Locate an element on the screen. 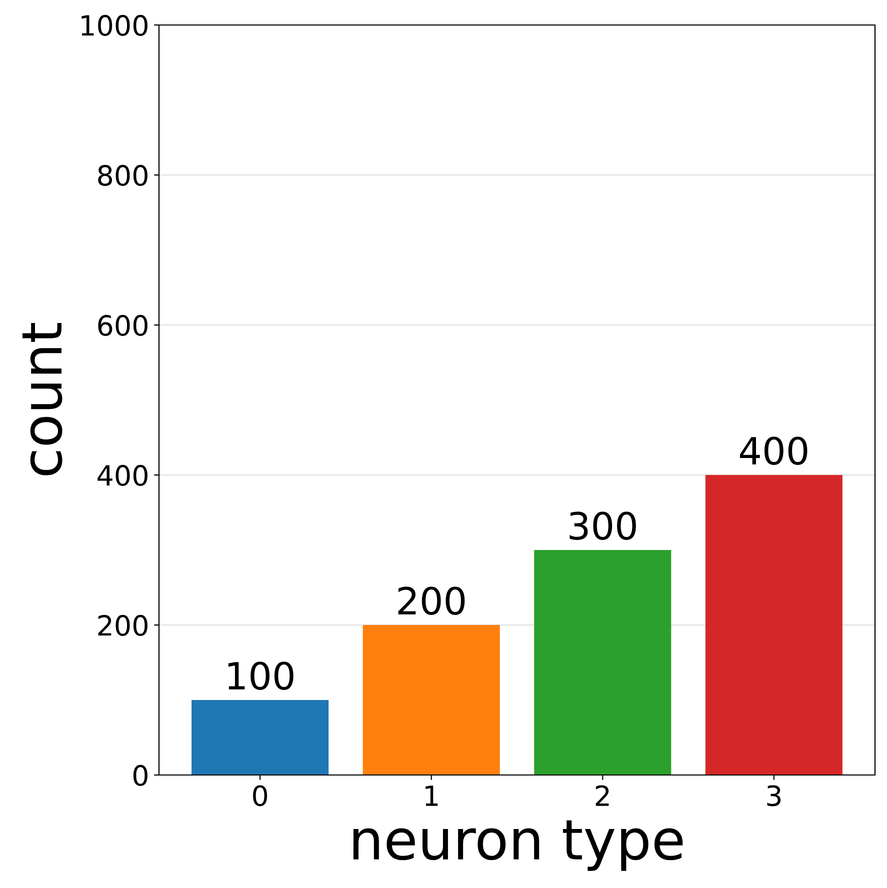  y-tick-label: 400 is located at coordinates (123, 475).